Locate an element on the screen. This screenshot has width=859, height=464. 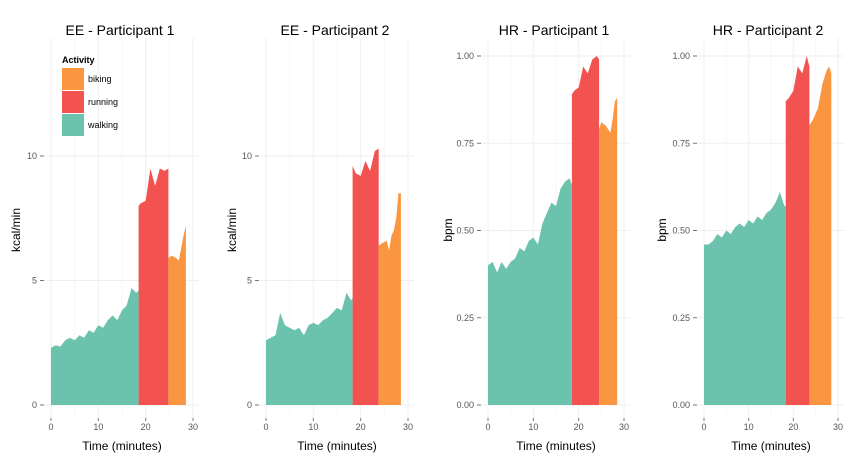
legend-swatch-running is located at coordinates (73, 102).